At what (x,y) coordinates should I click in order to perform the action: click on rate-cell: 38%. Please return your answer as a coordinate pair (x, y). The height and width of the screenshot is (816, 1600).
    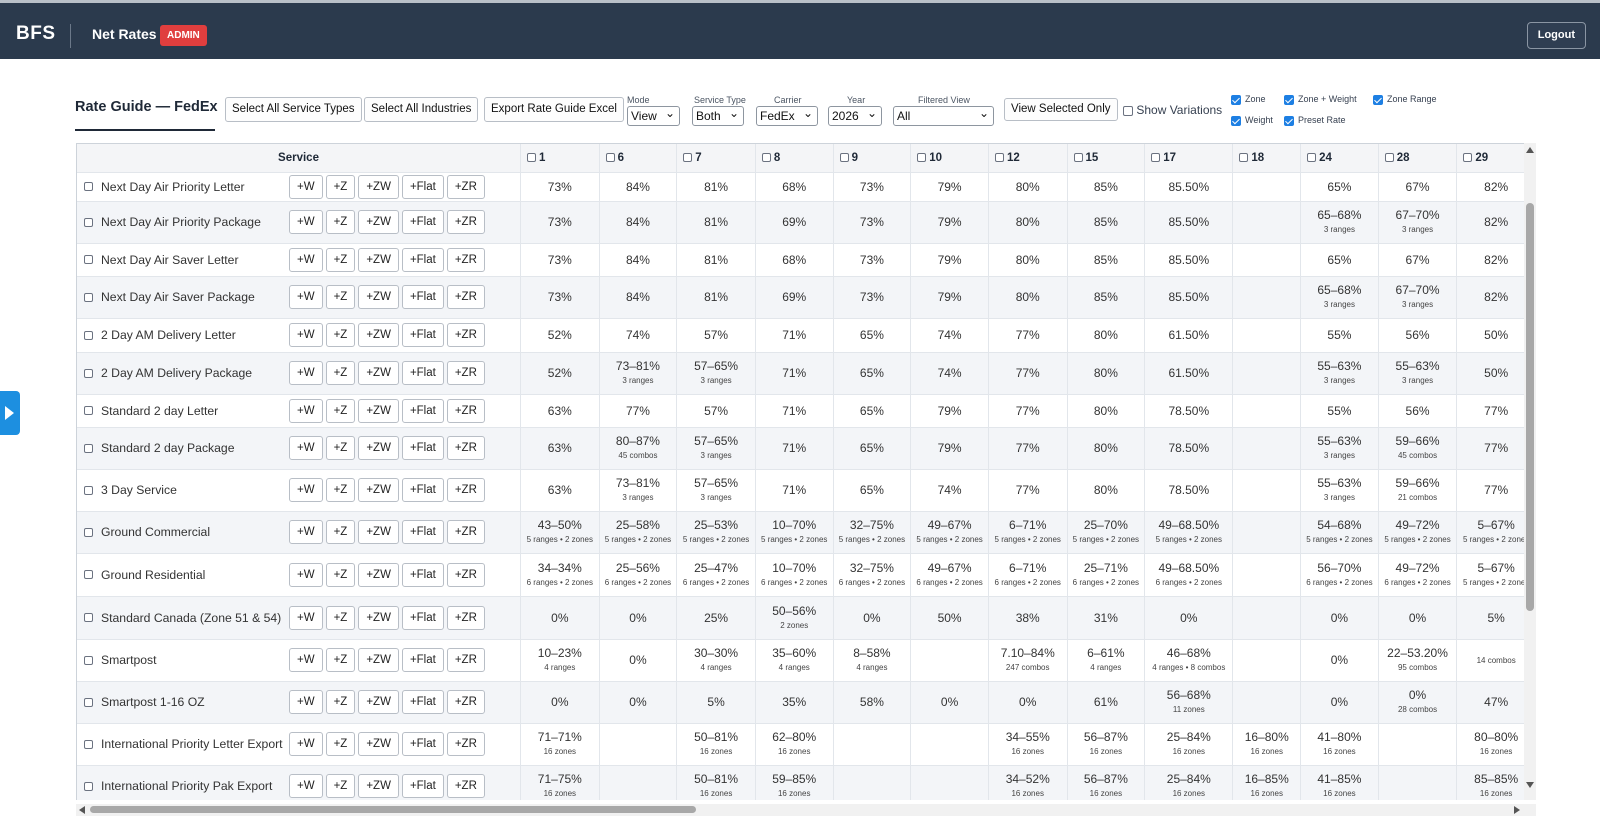
    Looking at the image, I should click on (1028, 618).